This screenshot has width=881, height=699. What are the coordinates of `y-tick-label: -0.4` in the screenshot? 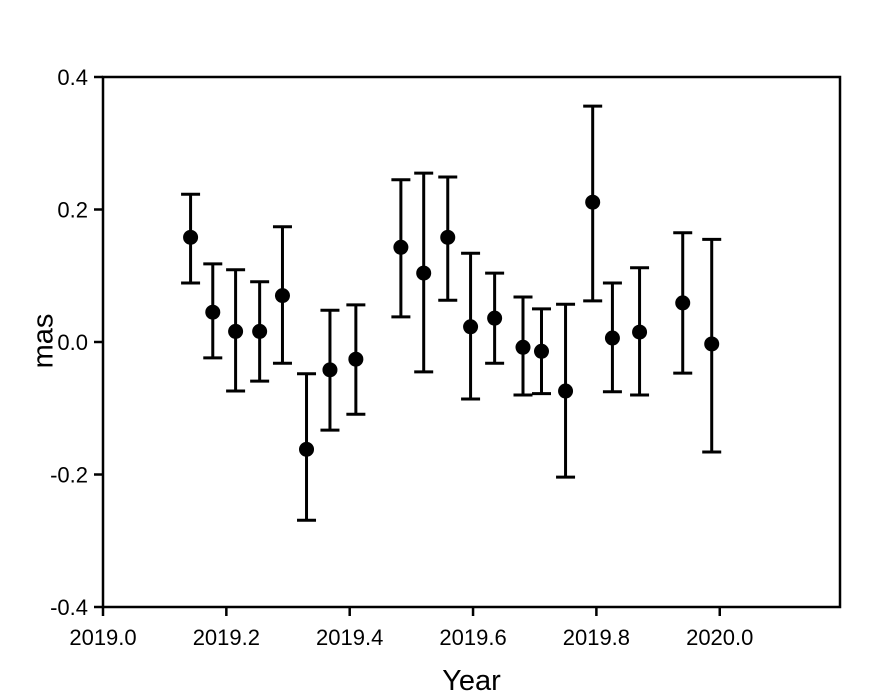 It's located at (69, 607).